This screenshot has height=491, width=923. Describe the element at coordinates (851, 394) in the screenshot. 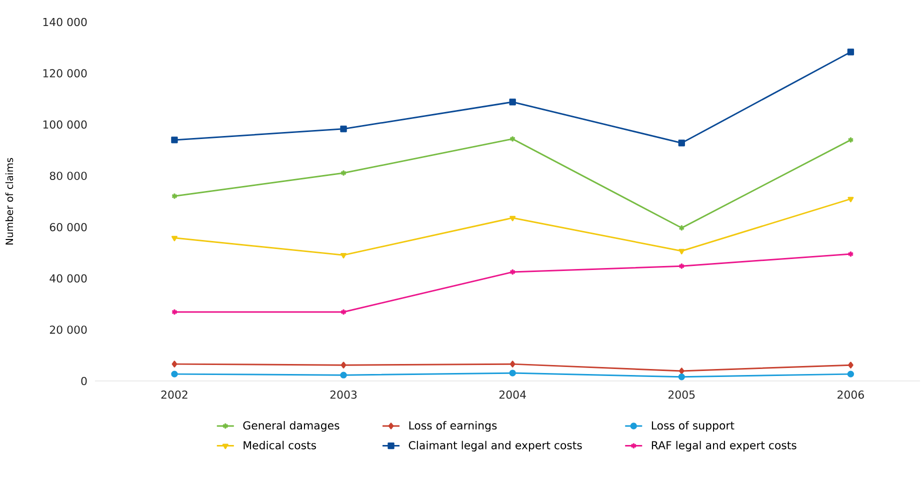

I see `x-tick-label: 2006` at that location.